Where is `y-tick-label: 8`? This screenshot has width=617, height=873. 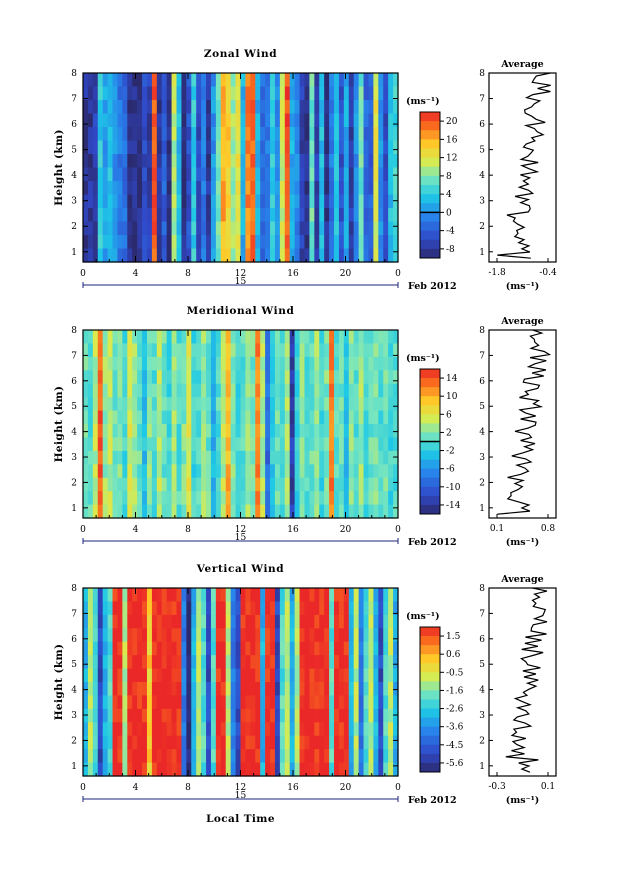
y-tick-label: 8 is located at coordinates (74, 331).